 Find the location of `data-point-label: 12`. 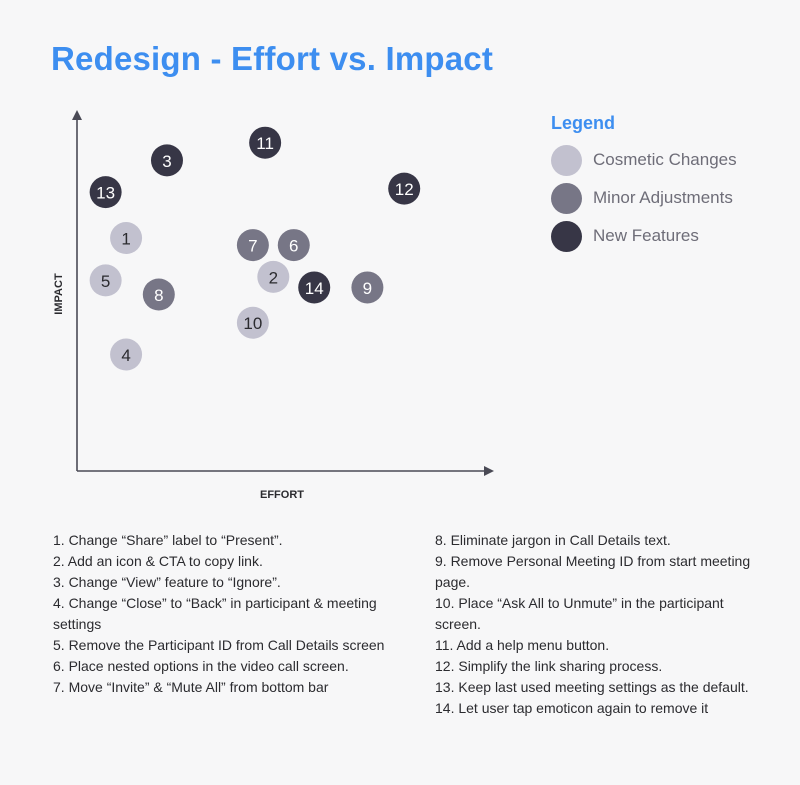

data-point-label: 12 is located at coordinates (404, 189).